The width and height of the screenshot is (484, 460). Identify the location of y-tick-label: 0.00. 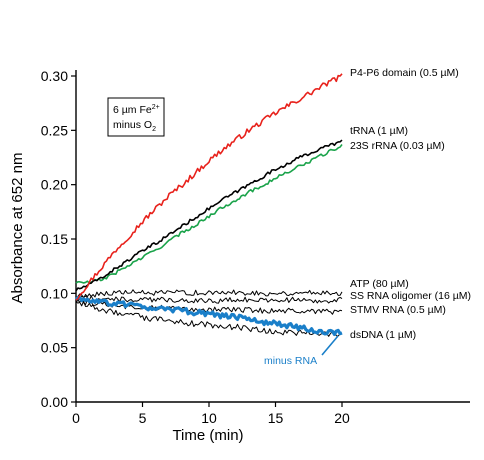
(54, 402).